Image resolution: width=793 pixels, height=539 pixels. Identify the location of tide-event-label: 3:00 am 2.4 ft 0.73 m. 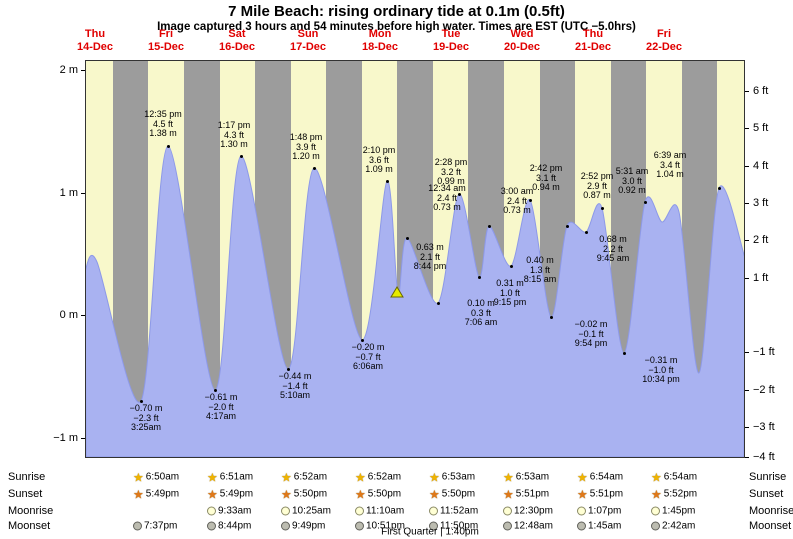
(517, 200).